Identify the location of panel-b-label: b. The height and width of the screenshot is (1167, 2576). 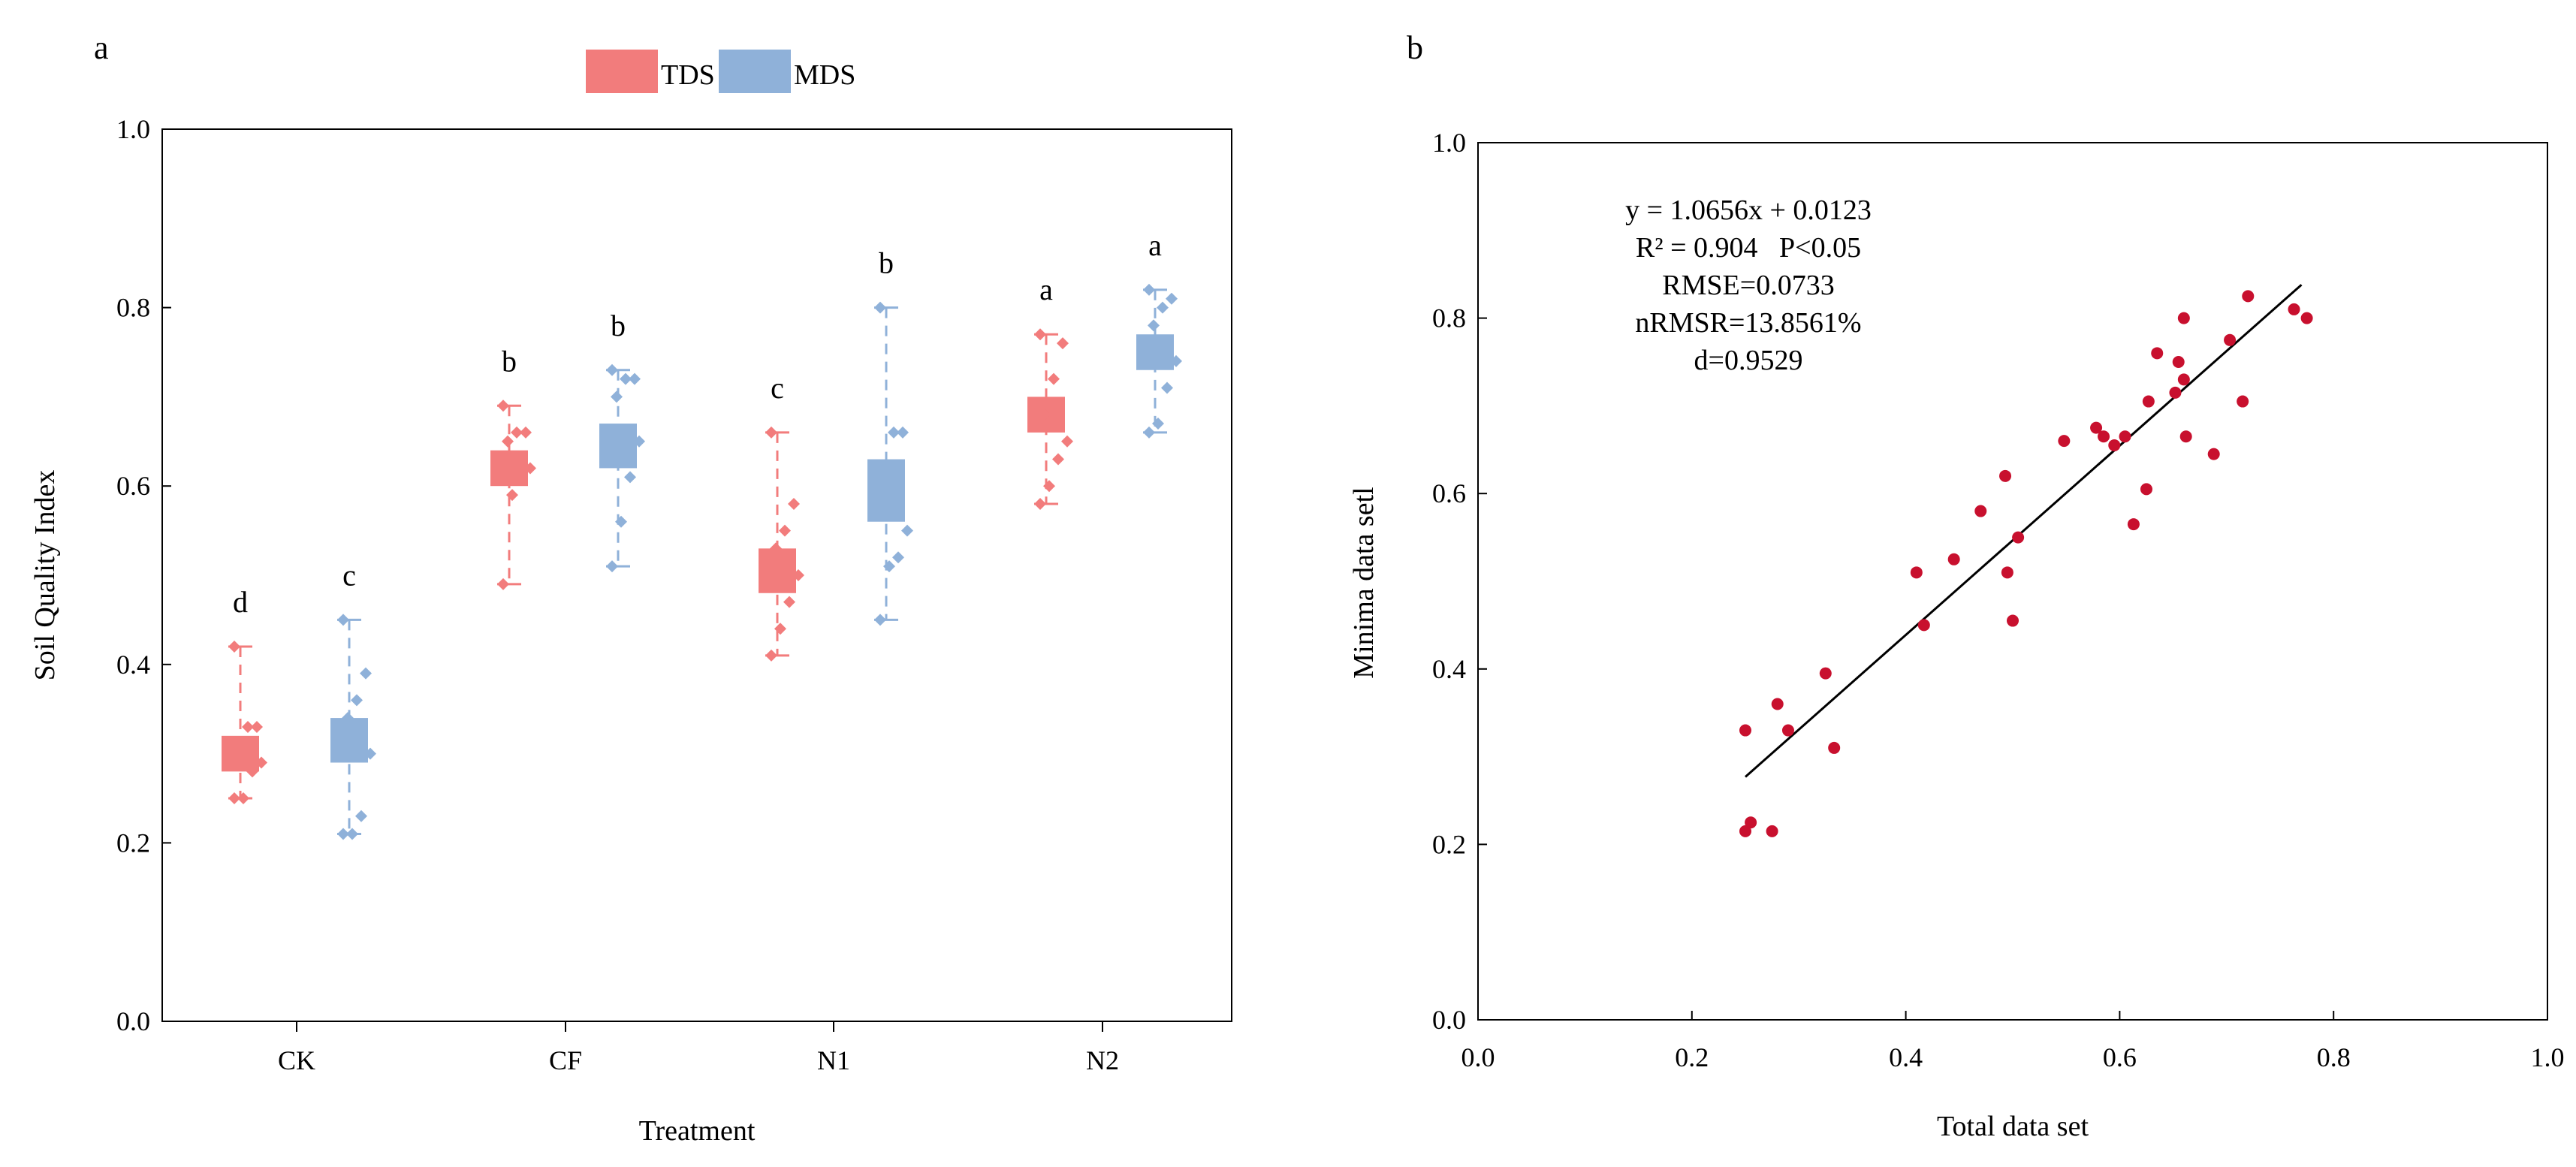
(1415, 48).